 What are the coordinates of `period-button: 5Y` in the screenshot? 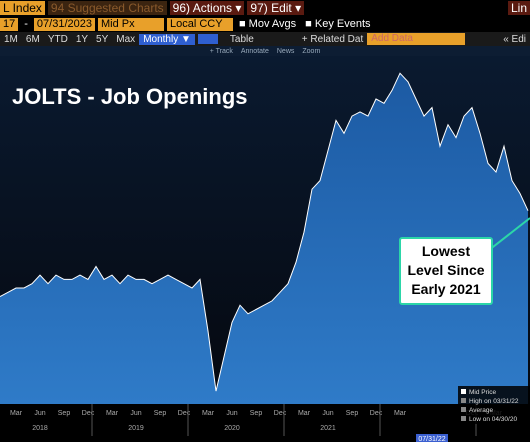 It's located at (102, 39).